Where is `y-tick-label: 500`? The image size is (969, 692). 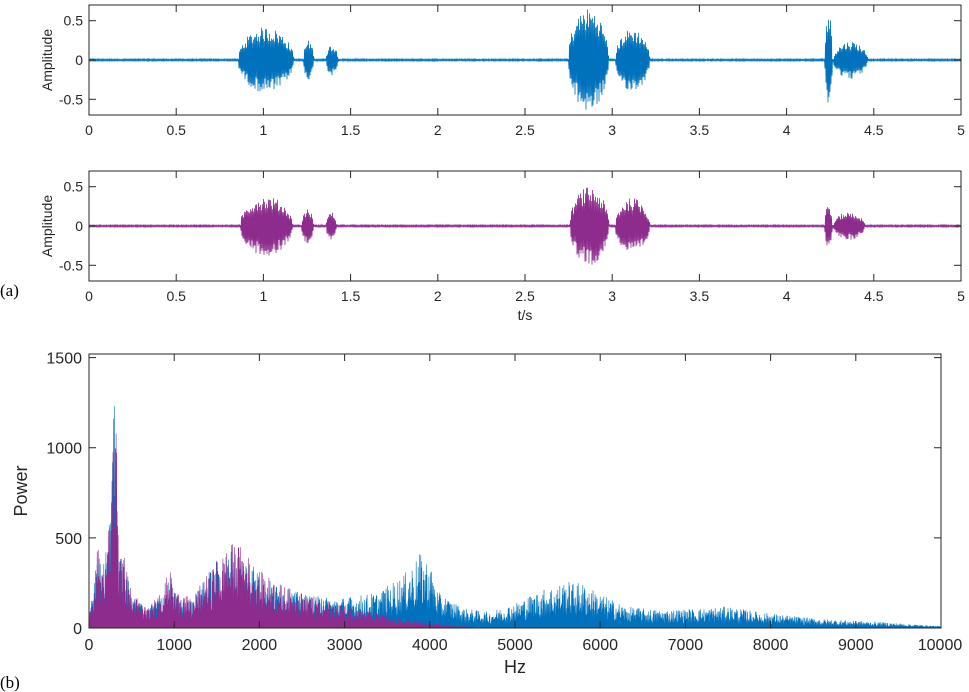 y-tick-label: 500 is located at coordinates (68, 539).